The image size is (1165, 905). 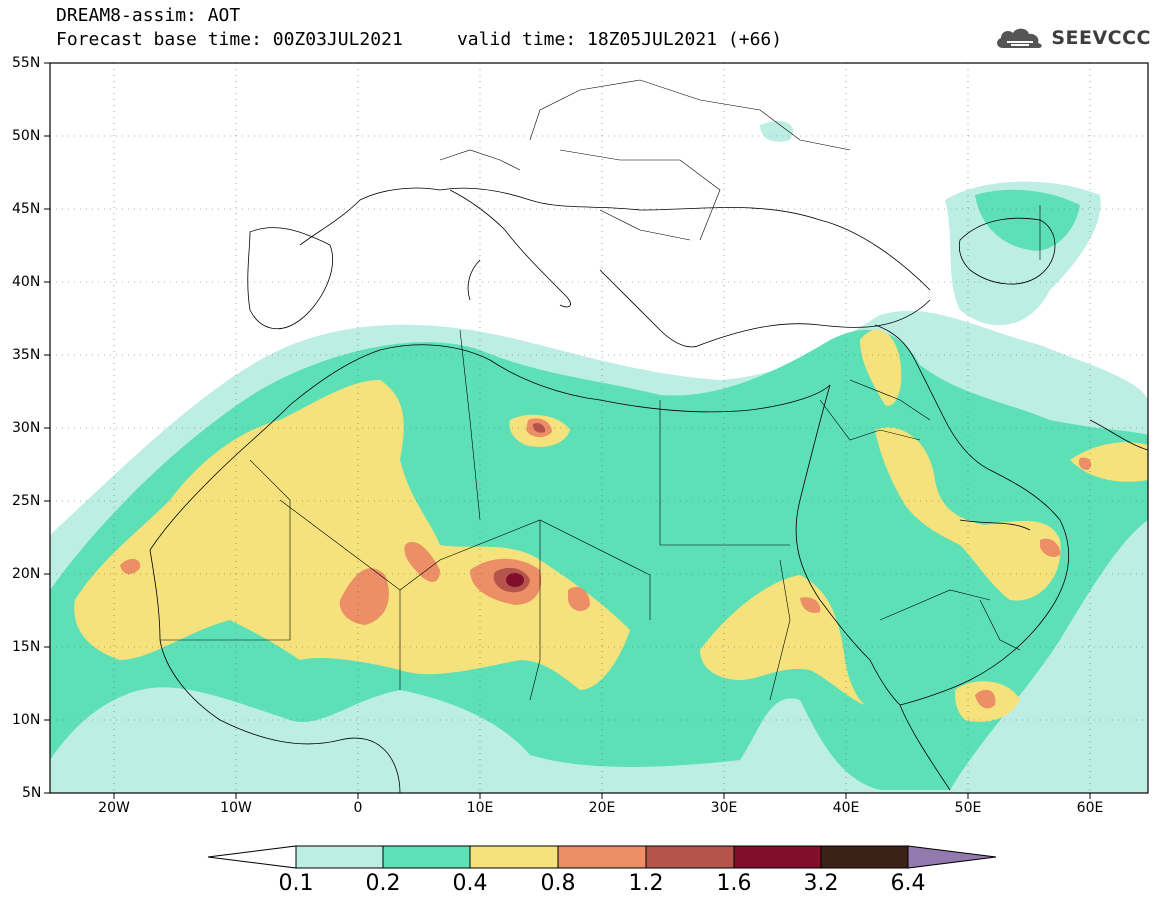 I want to click on lat-label: 55N, so click(x=26, y=63).